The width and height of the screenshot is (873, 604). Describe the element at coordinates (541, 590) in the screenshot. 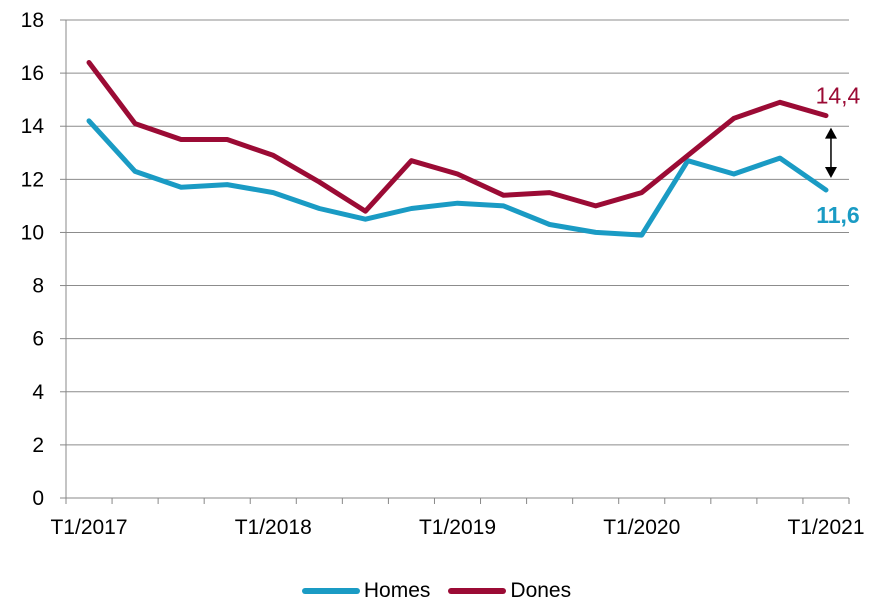

I see `legend-label-dones: Dones` at that location.